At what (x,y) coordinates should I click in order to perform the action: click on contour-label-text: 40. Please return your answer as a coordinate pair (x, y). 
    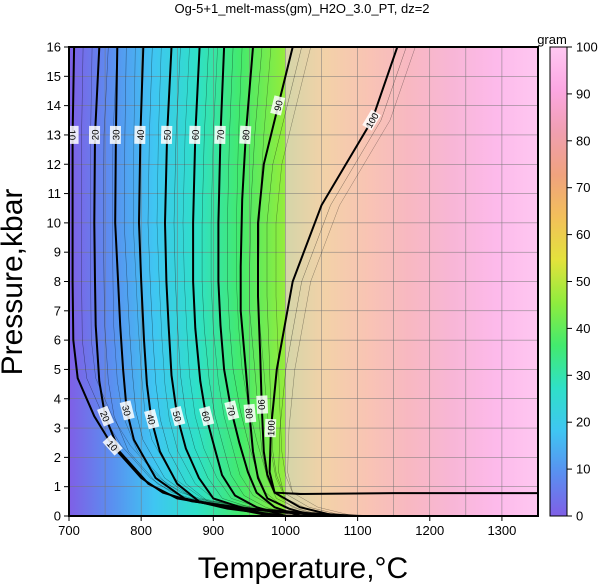
    Looking at the image, I should click on (150, 419).